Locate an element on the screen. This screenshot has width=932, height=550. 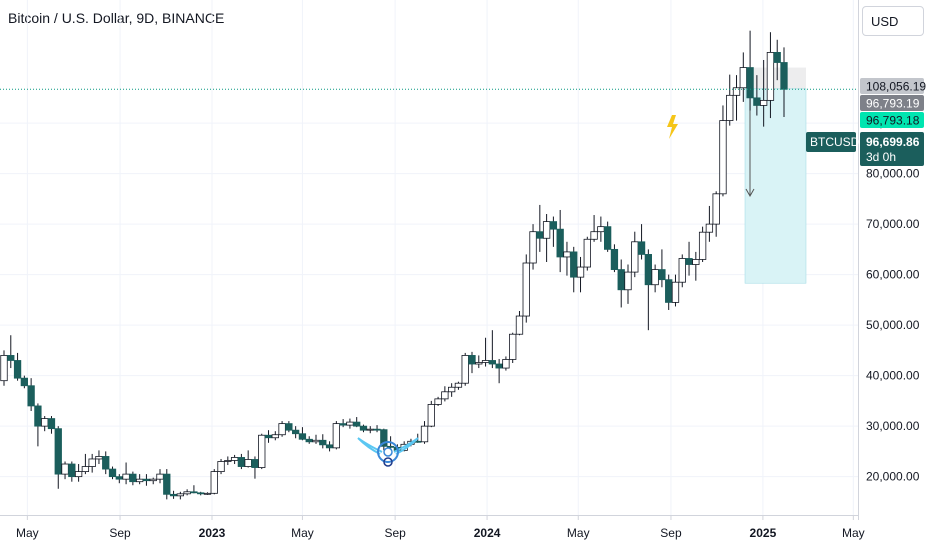
target-zone is located at coordinates (775, 186).